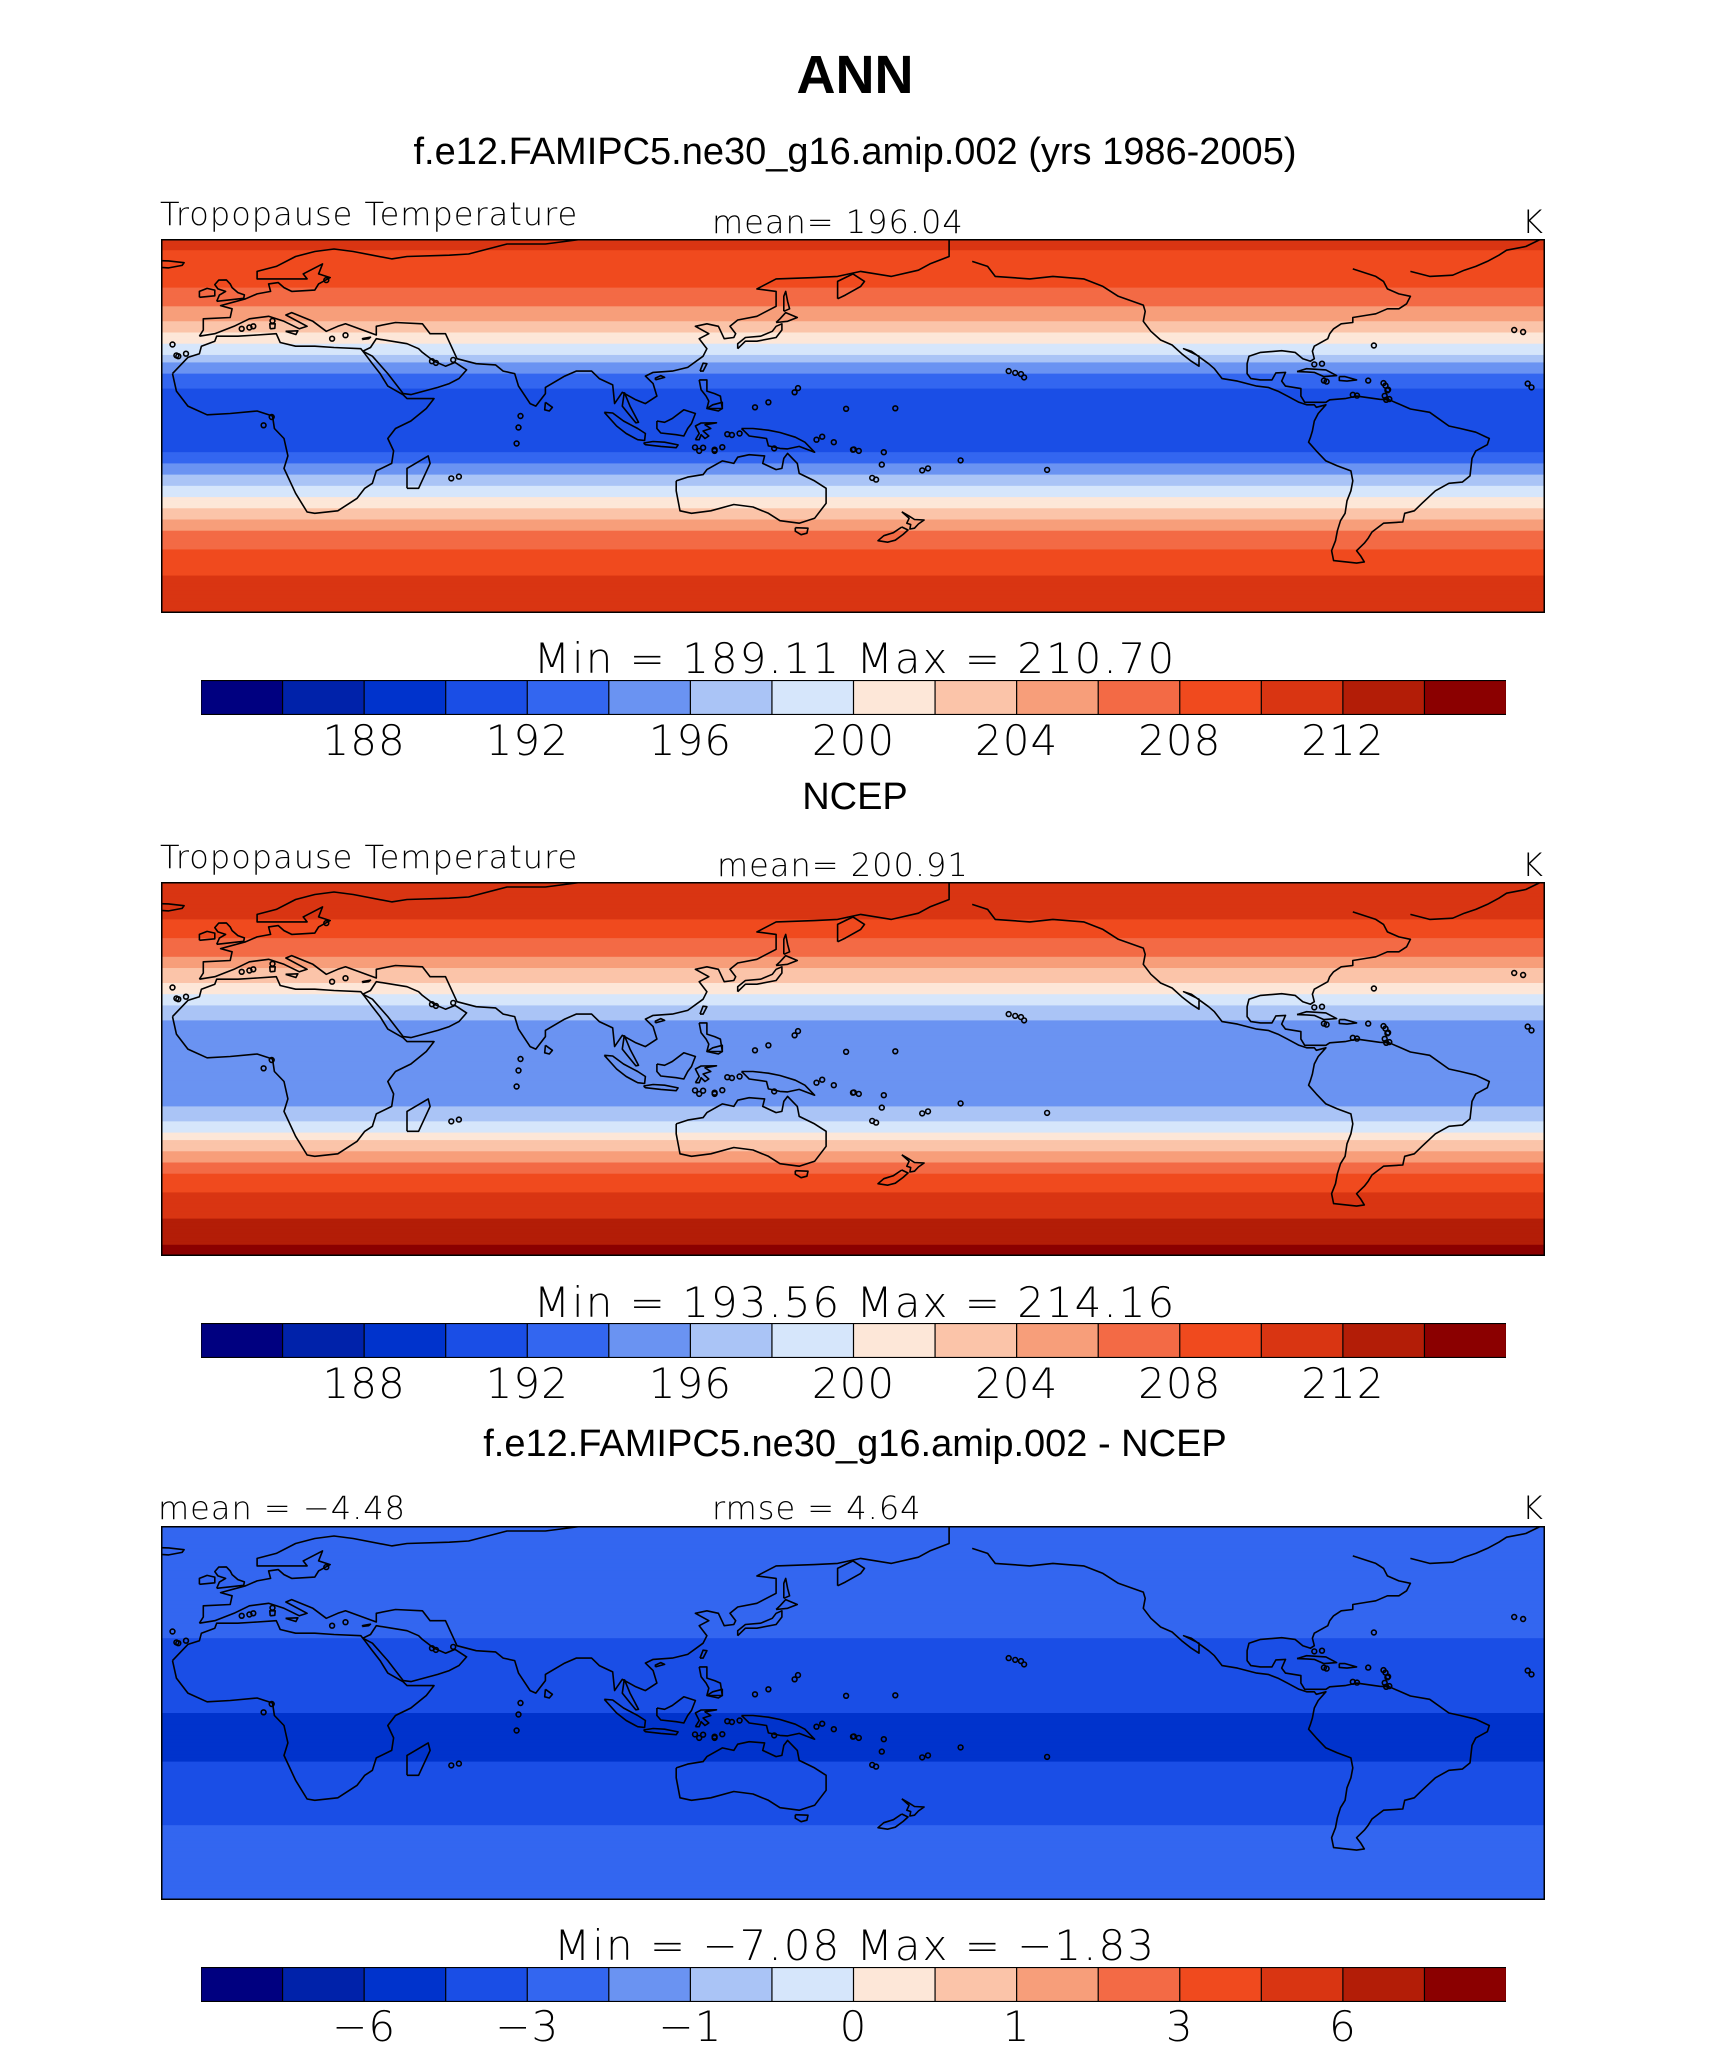 This screenshot has width=1710, height=2051. I want to click on coastline-kamchatka, so click(851, 286).